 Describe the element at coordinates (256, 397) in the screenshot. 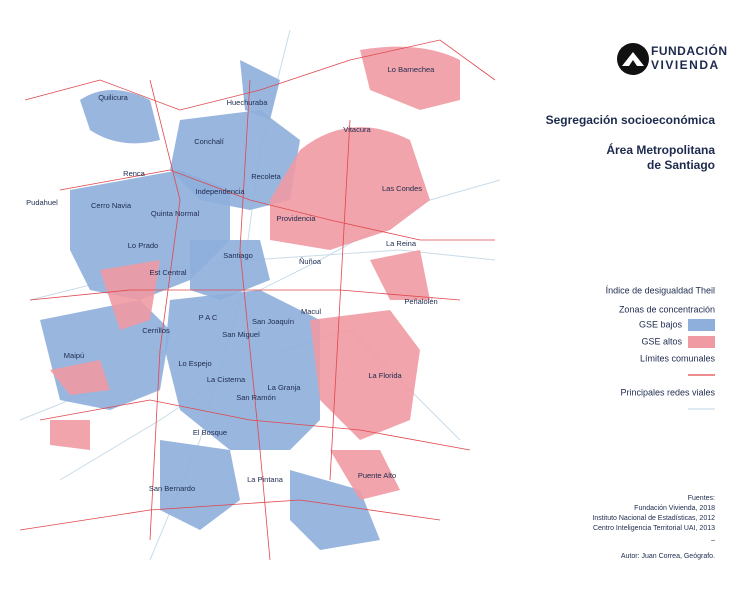

I see `commune-label: San Ramón` at that location.